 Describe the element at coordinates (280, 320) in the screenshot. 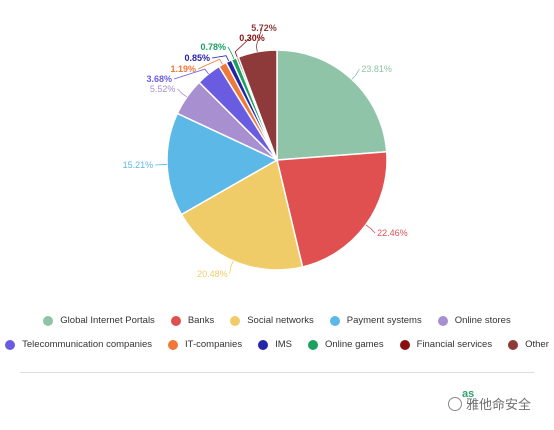

I see `legend-label: Social networks` at that location.